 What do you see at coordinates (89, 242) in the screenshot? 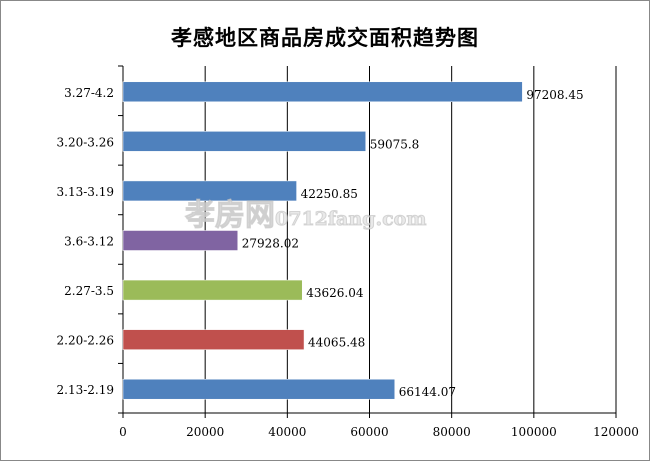
I see `category-label: 3.6-3.12` at bounding box center [89, 242].